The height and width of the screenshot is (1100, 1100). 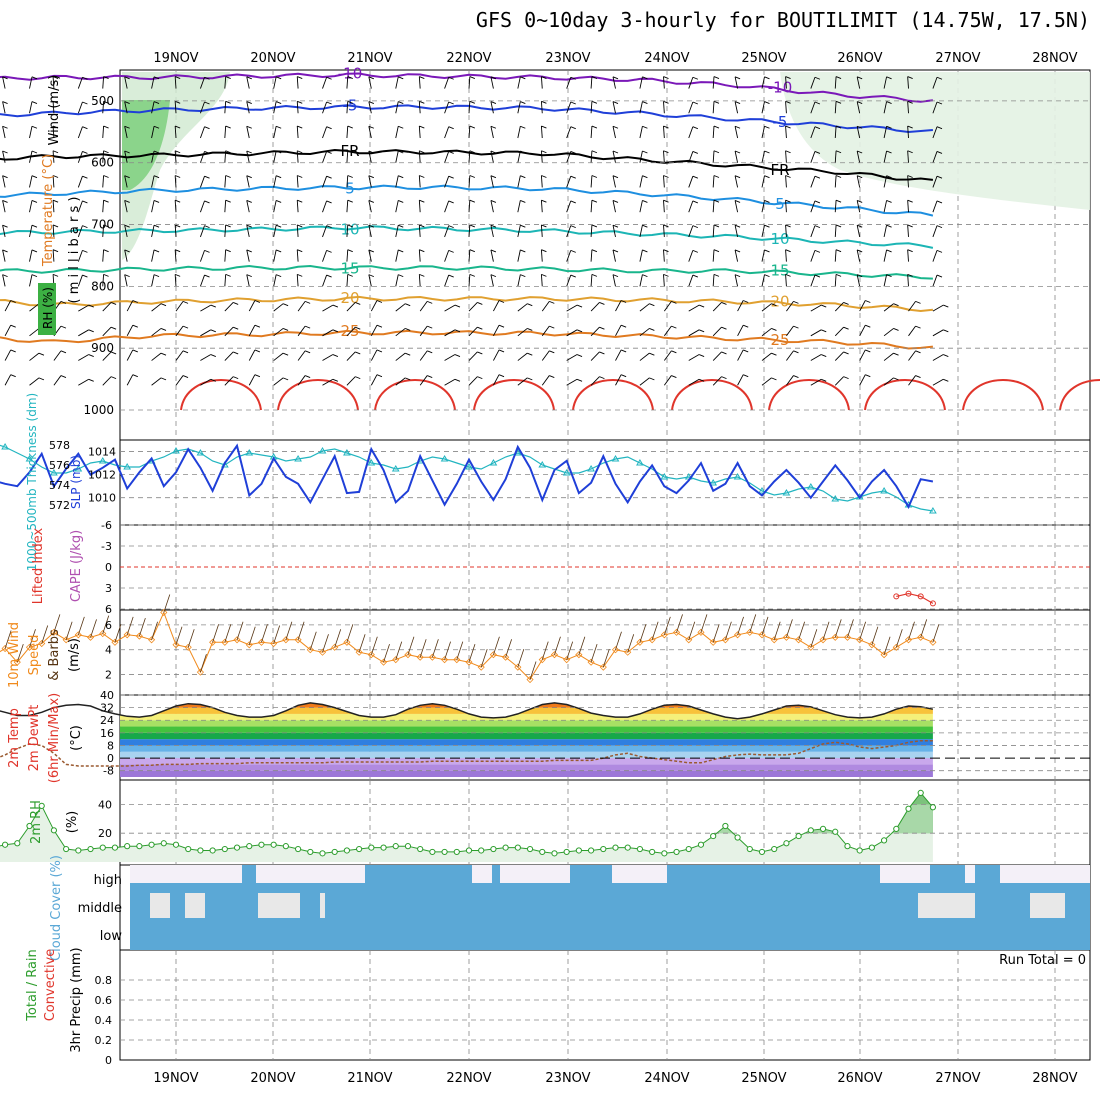 What do you see at coordinates (102, 498) in the screenshot?
I see `slp-tick-label: 1010` at bounding box center [102, 498].